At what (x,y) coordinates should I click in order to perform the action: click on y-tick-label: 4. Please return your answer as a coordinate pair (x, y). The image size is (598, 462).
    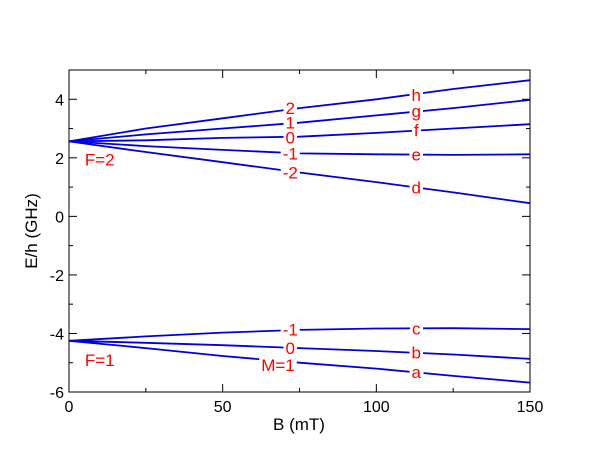
    Looking at the image, I should click on (59, 100).